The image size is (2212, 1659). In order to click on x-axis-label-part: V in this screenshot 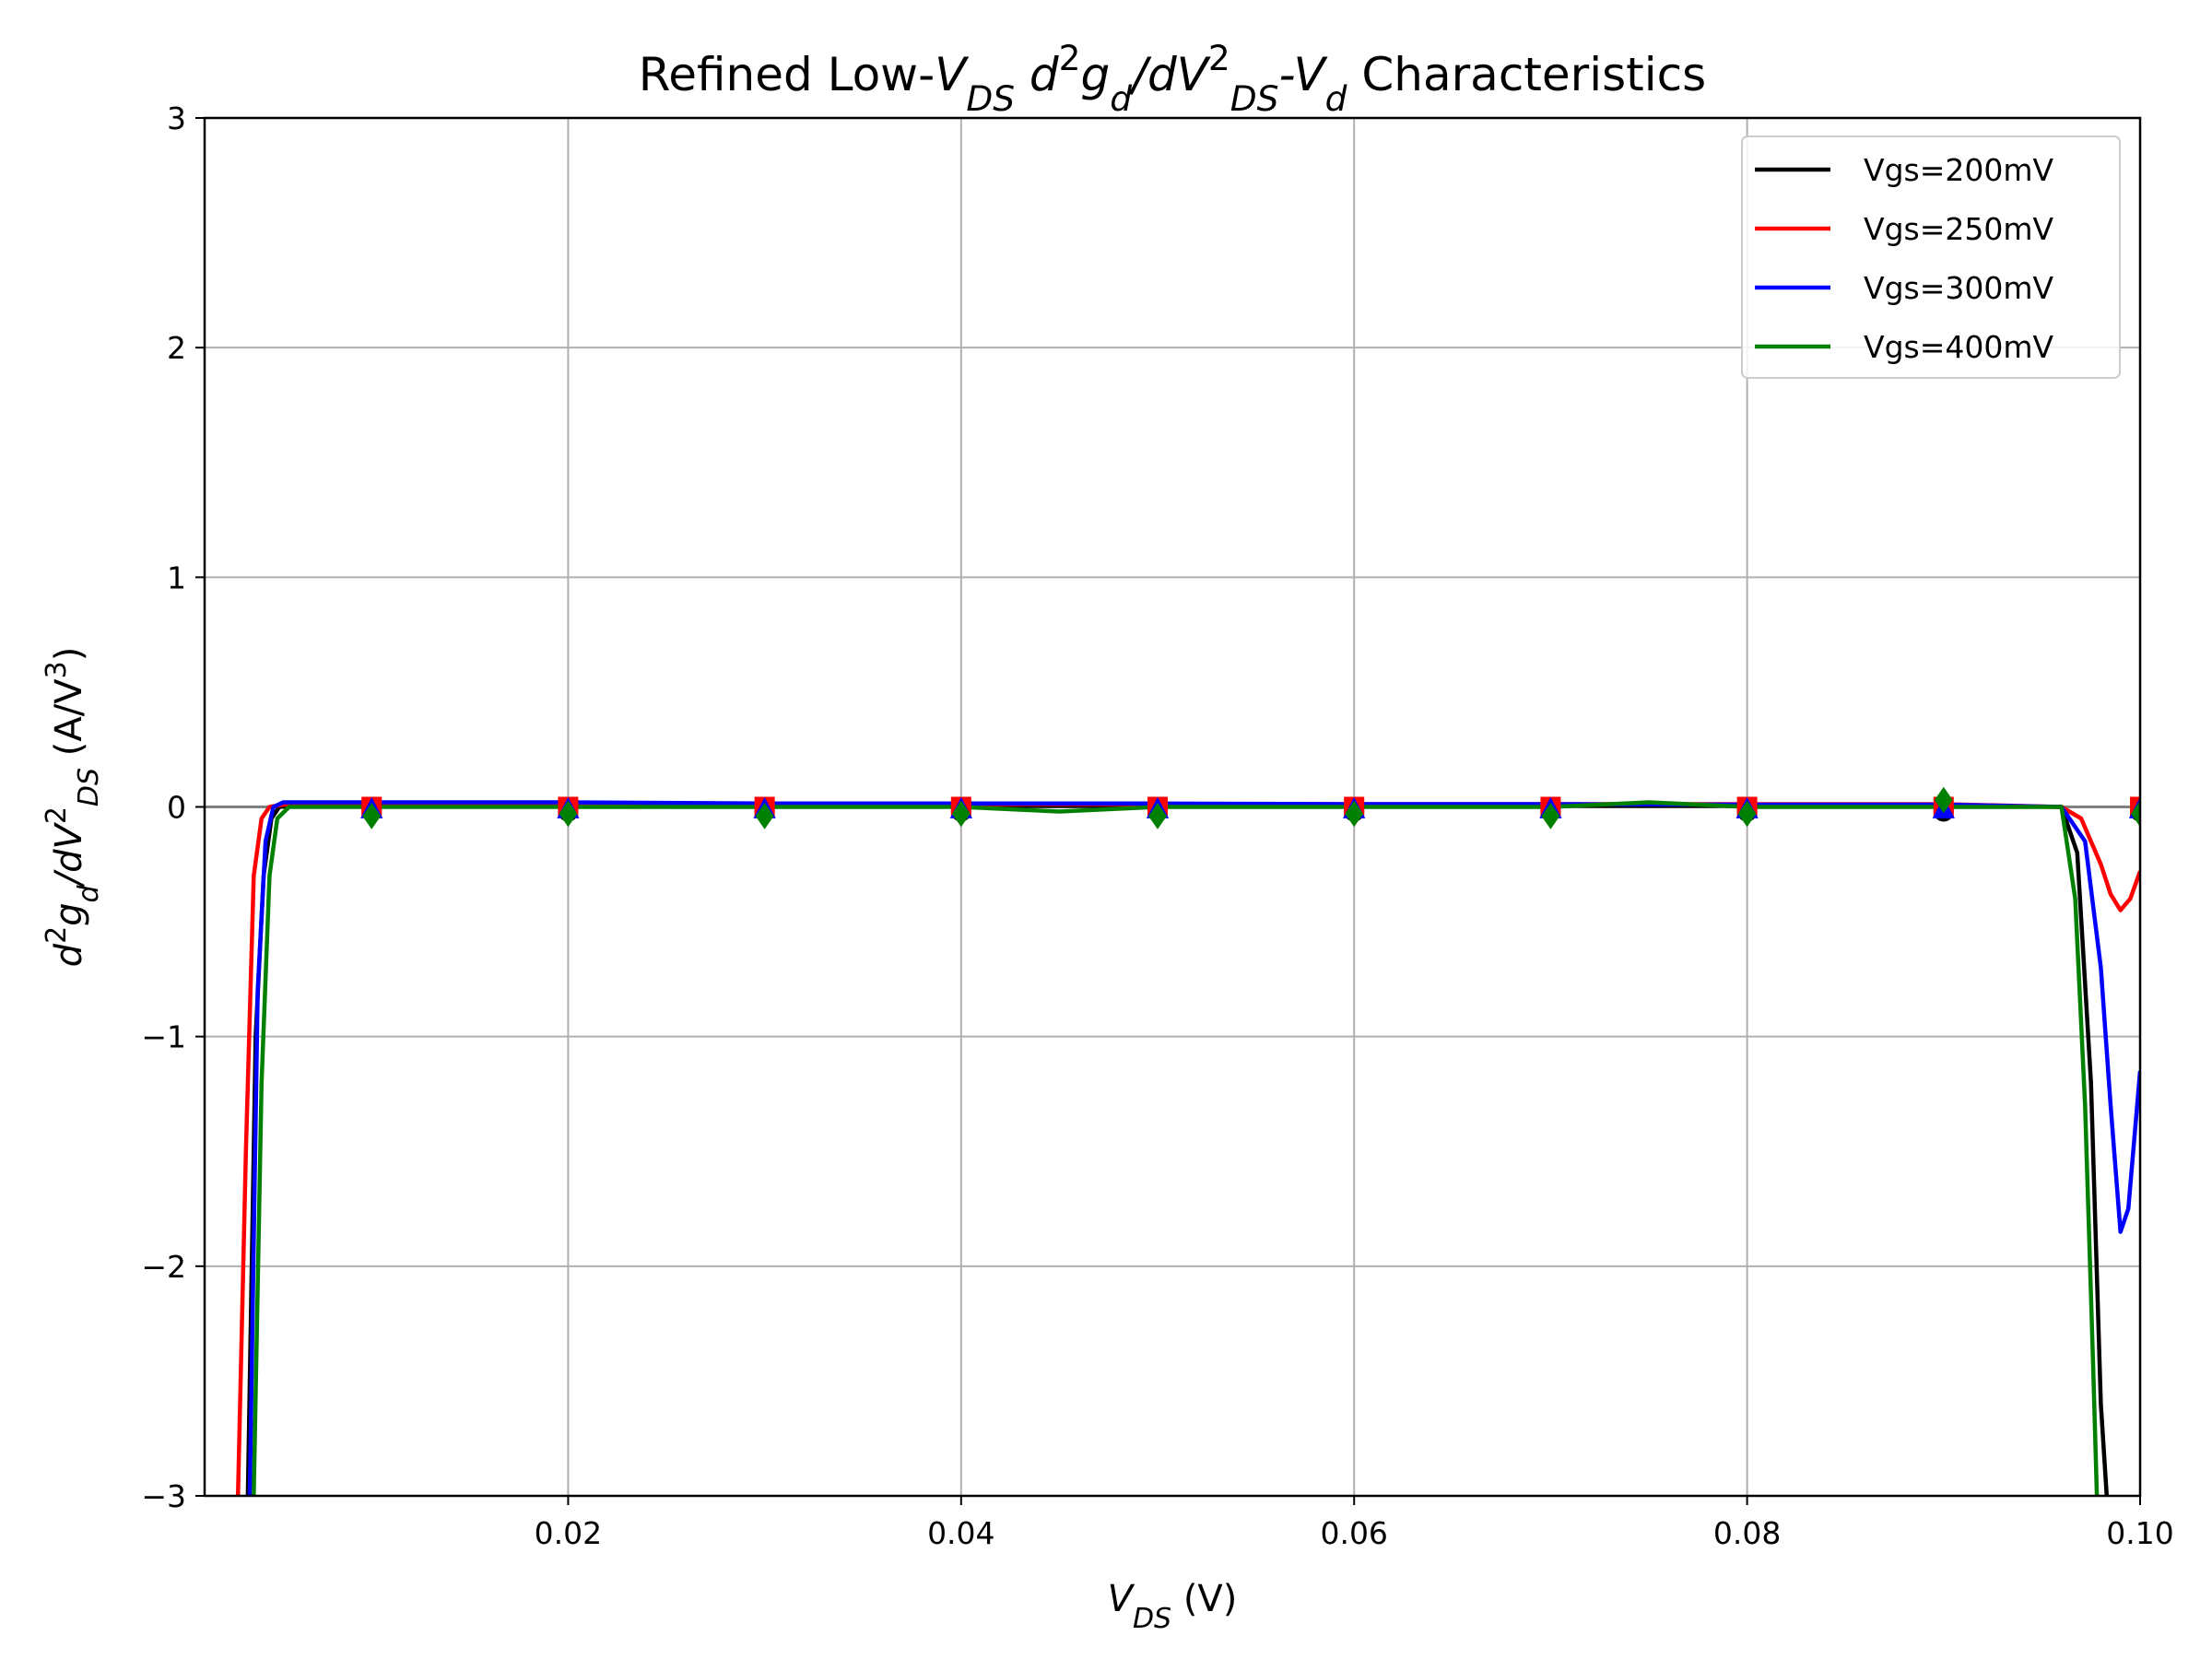, I will do `click(1121, 1599)`.